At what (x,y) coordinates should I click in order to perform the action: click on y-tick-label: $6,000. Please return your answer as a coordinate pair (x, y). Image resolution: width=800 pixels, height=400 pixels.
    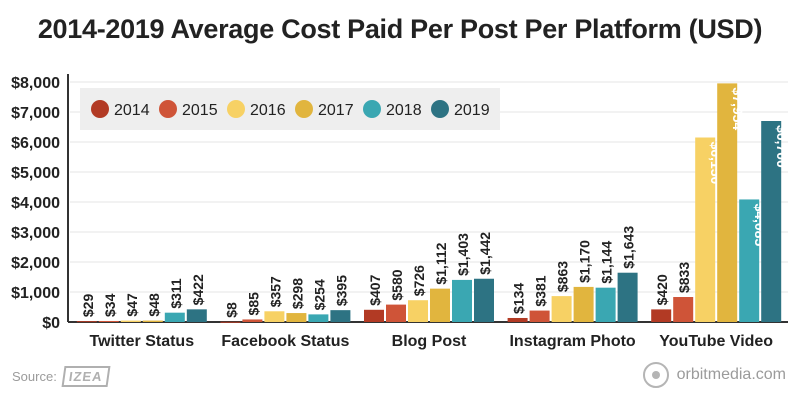
    Looking at the image, I should click on (35, 143).